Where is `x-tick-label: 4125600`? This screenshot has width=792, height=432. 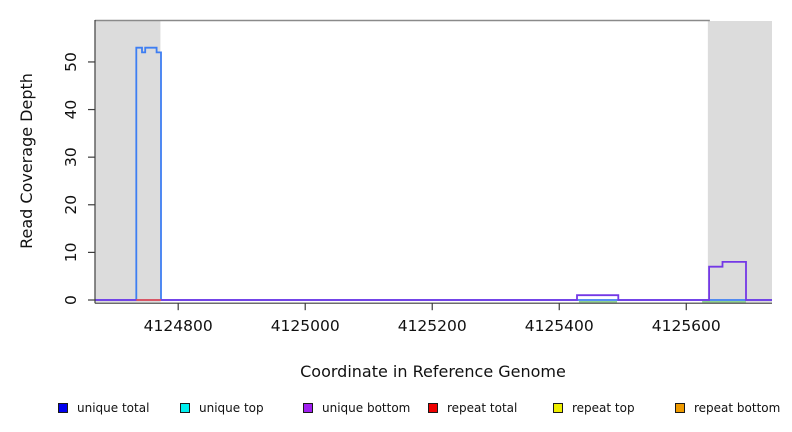
x-tick-label: 4125600 is located at coordinates (686, 326).